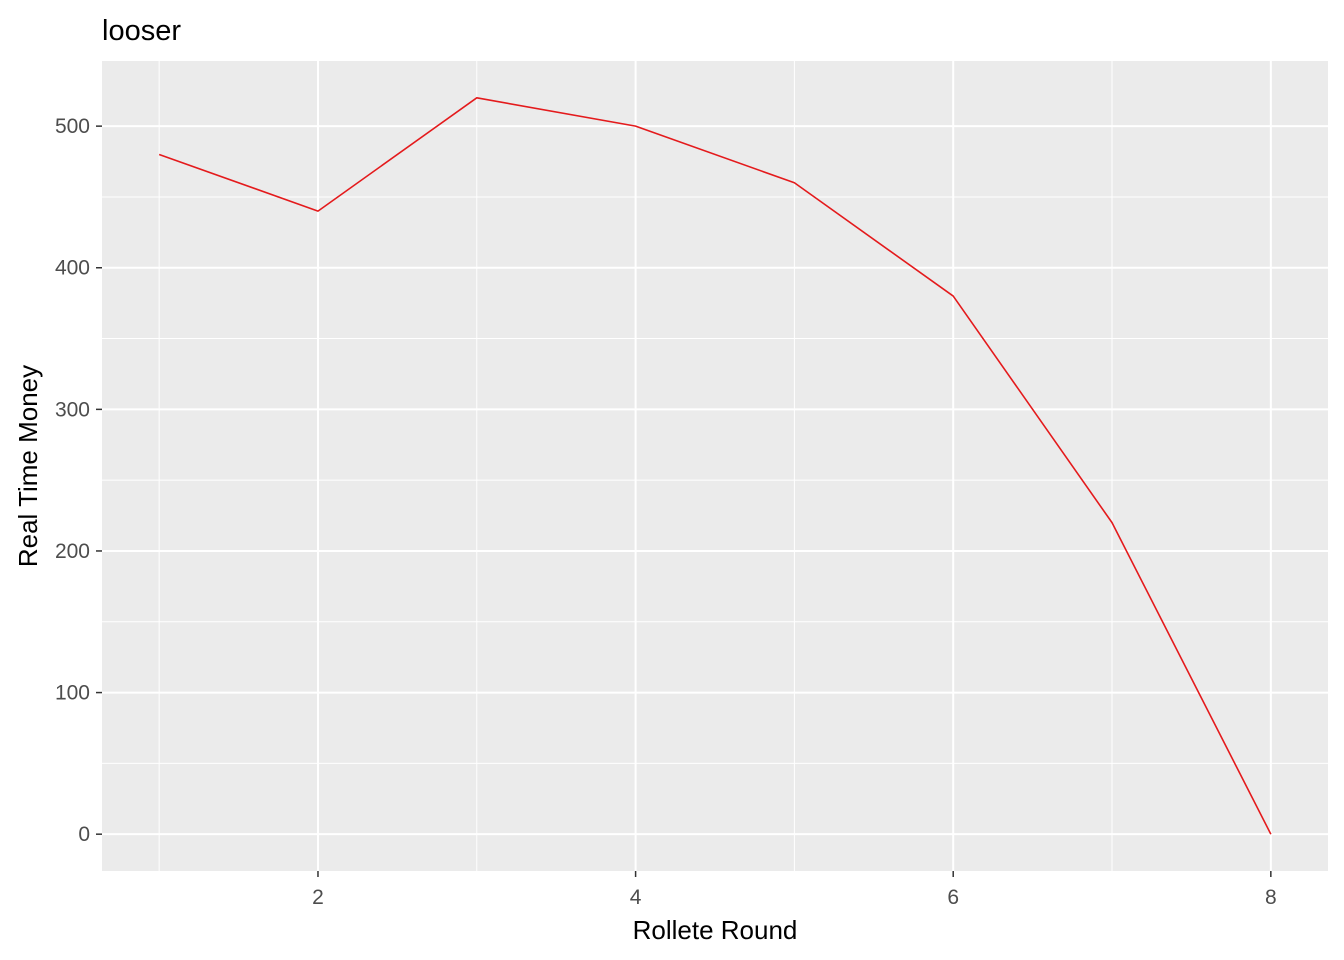 The width and height of the screenshot is (1344, 960). I want to click on x-tick-label: 8, so click(1271, 897).